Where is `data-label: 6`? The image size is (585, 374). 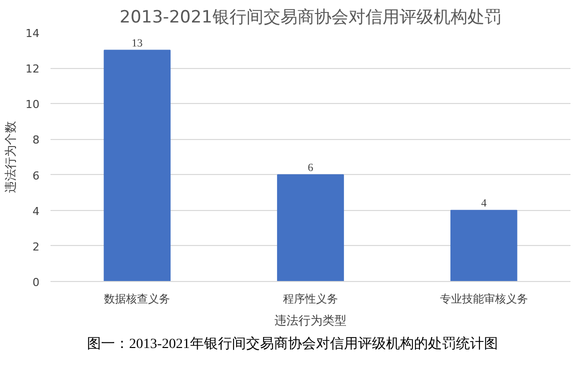
data-label: 6 is located at coordinates (311, 168).